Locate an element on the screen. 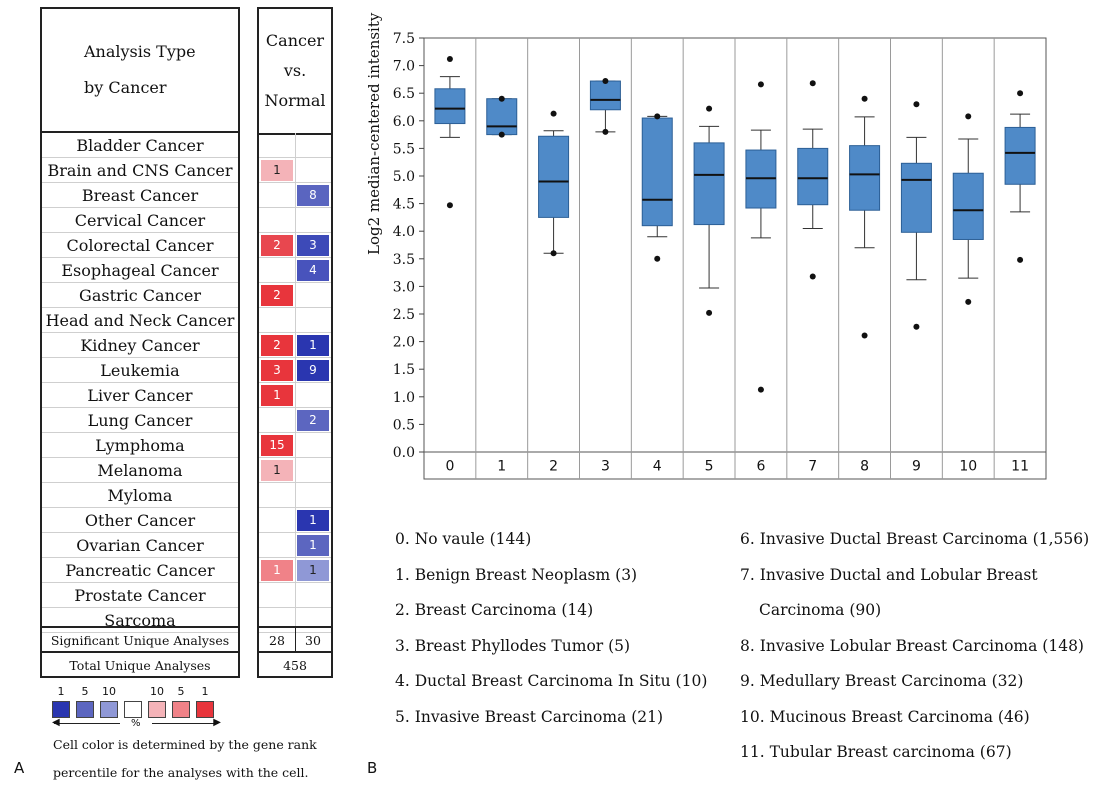 This screenshot has height=787, width=1103. underexpression-cell: 2 is located at coordinates (313, 420).